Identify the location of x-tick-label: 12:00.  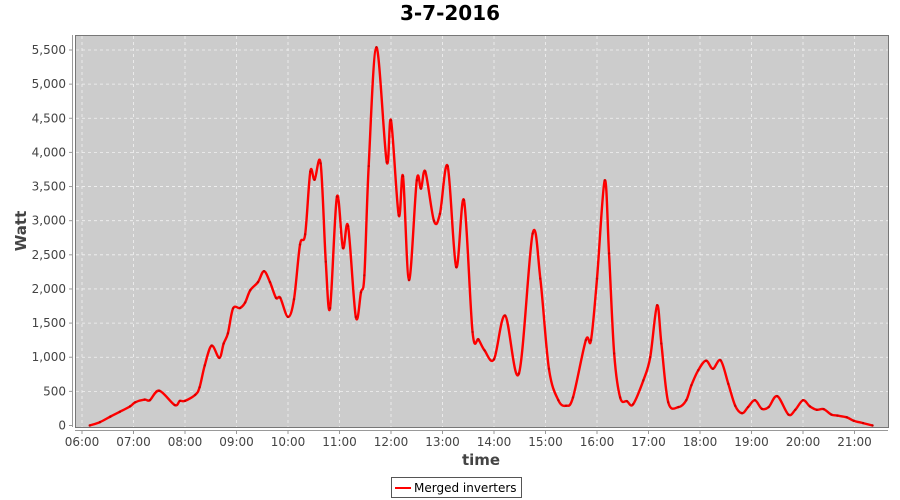
(391, 442).